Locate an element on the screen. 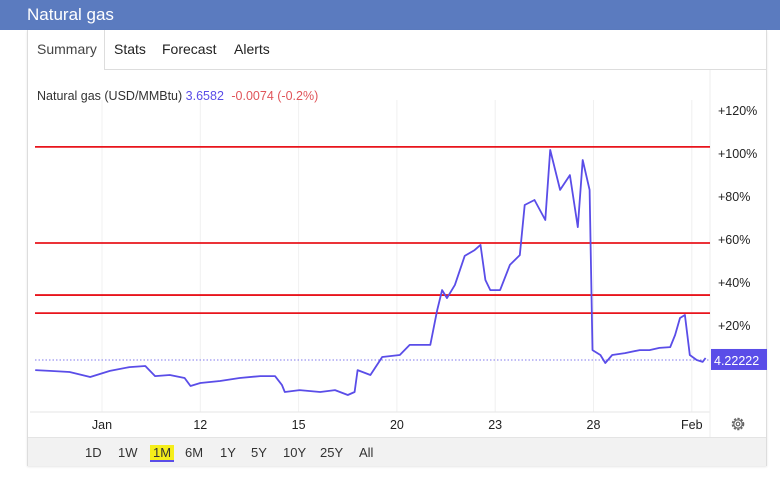 The height and width of the screenshot is (479, 780). range-10y: 10Y is located at coordinates (295, 452).